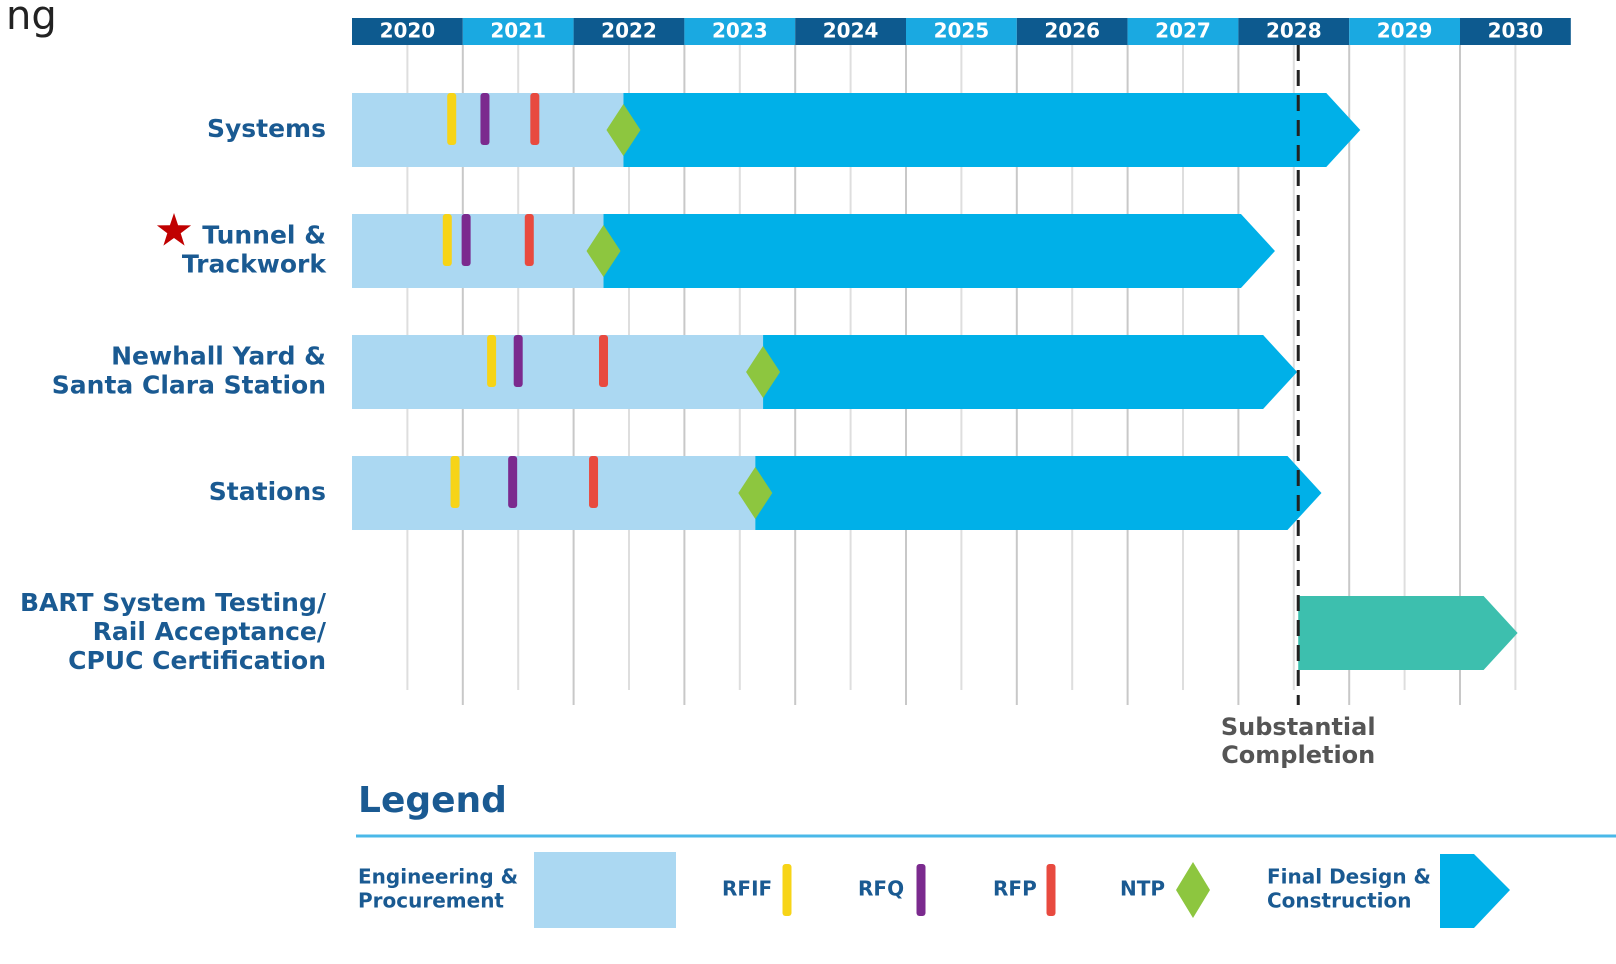 The height and width of the screenshot is (964, 1616). Describe the element at coordinates (218, 356) in the screenshot. I see `row-label: Newhall Yard &` at that location.